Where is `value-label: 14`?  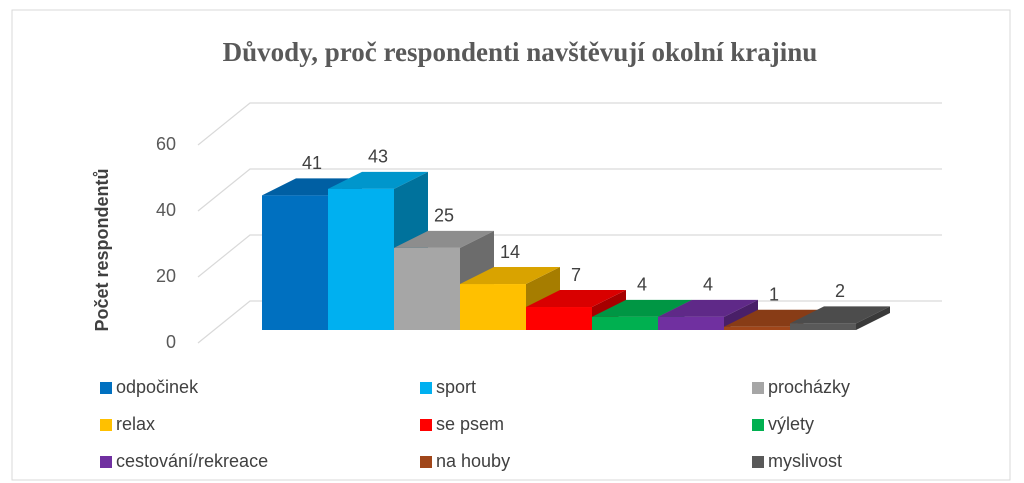 value-label: 14 is located at coordinates (510, 252).